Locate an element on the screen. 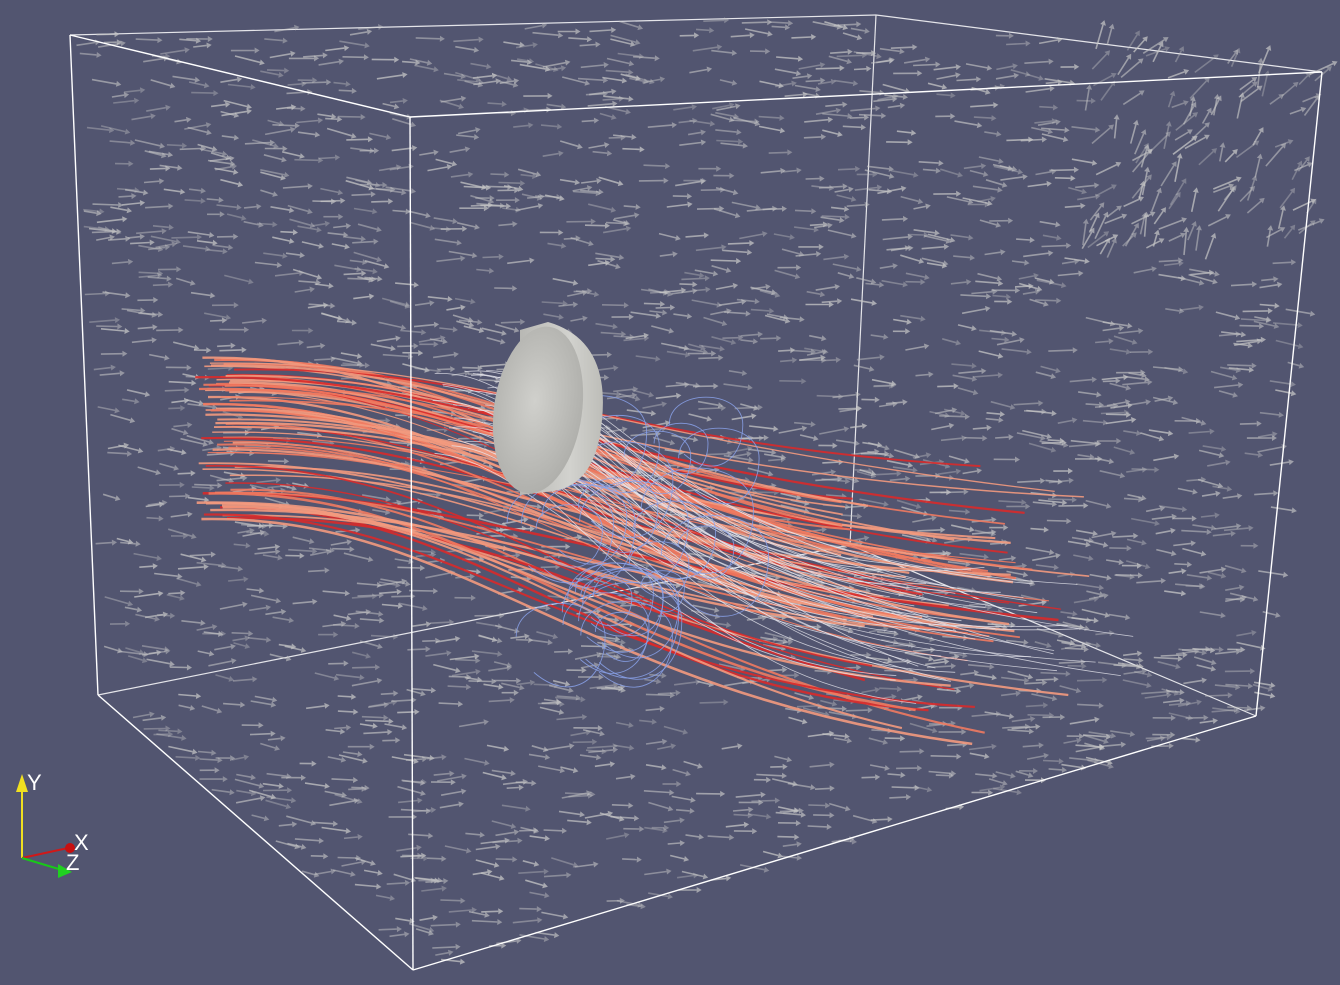 This screenshot has width=1340, height=985. orientation-axes-widget: Y X Z is located at coordinates (52, 824).